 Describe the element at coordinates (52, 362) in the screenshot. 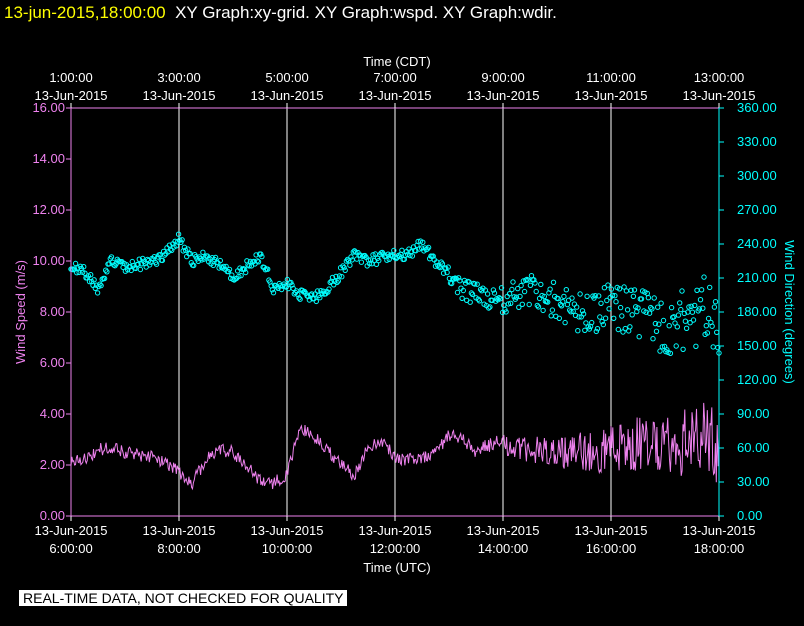

I see `left-tick-label: 6.00` at that location.